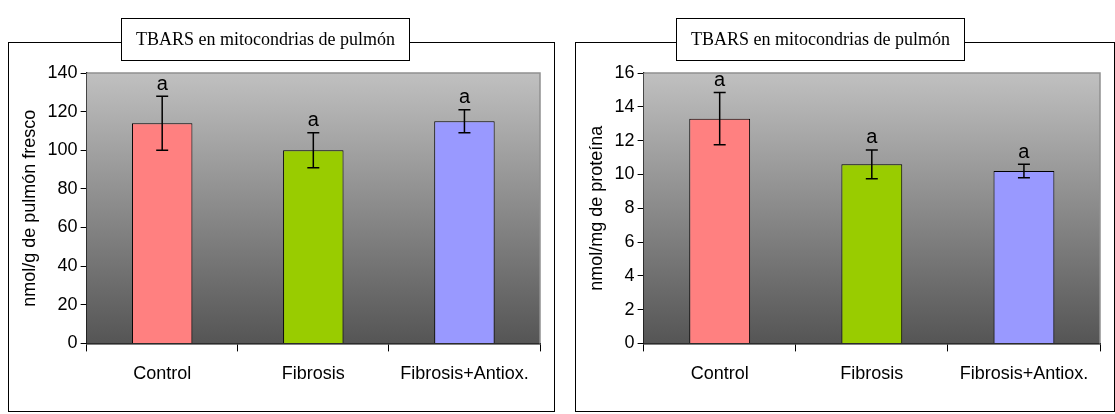  What do you see at coordinates (624, 173) in the screenshot?
I see `y-tick-label: 10` at bounding box center [624, 173].